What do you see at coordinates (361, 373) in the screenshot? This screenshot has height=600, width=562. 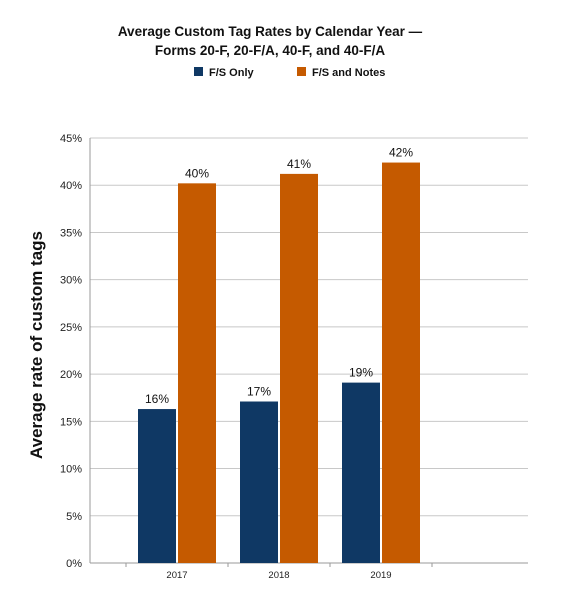 I see `data-label: 19%` at bounding box center [361, 373].